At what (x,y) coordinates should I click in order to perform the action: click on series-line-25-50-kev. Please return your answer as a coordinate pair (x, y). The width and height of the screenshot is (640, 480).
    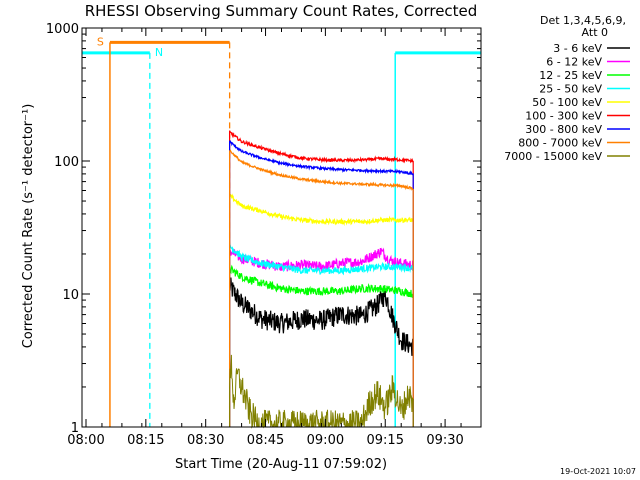
    Looking at the image, I should click on (321, 335).